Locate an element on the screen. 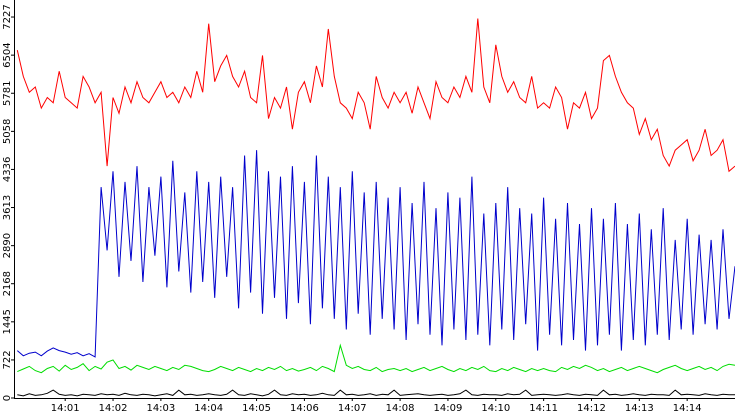  x-tick-label: 14:12 is located at coordinates (591, 408).